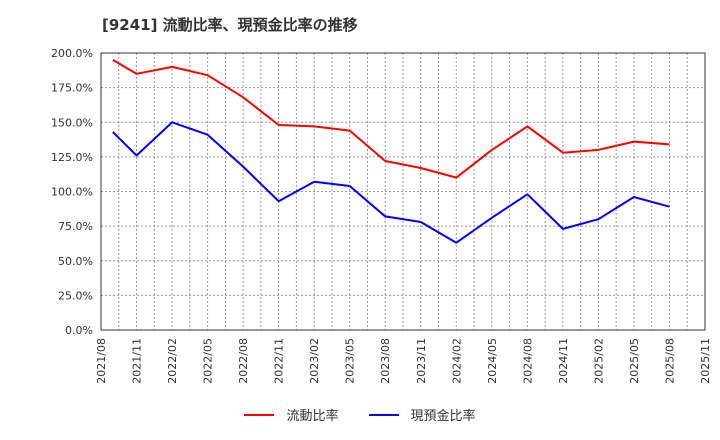  What do you see at coordinates (72, 157) in the screenshot?
I see `svg-text: 125.0%` at bounding box center [72, 157].